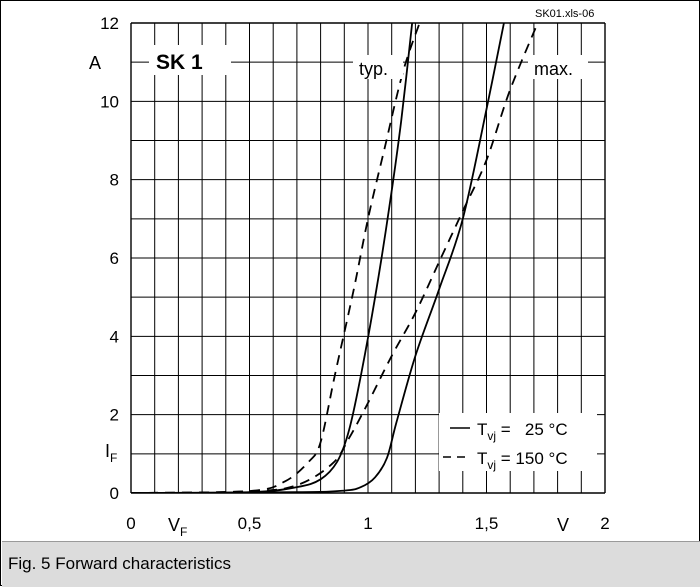  I want to click on y-unit-label: A, so click(95, 63).